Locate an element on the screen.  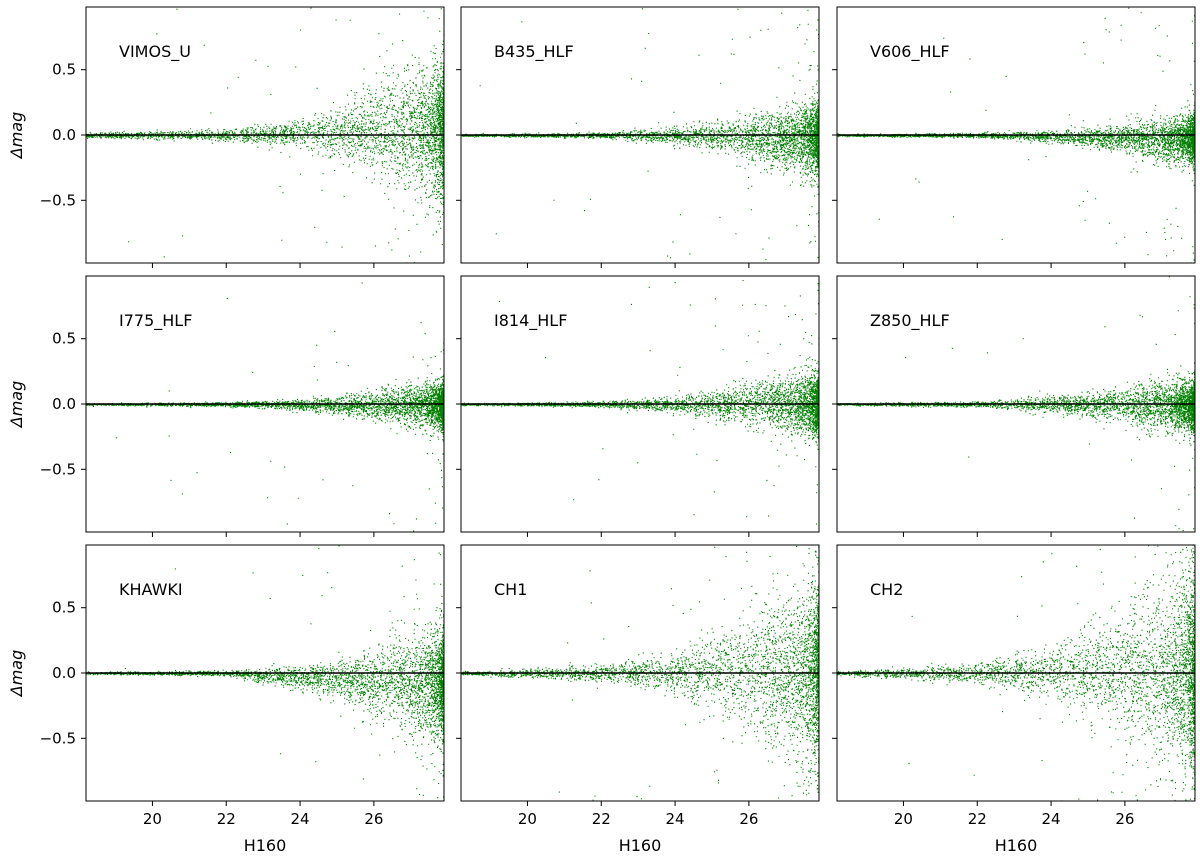
panel-band-label: VIMOS_U is located at coordinates (155, 52).